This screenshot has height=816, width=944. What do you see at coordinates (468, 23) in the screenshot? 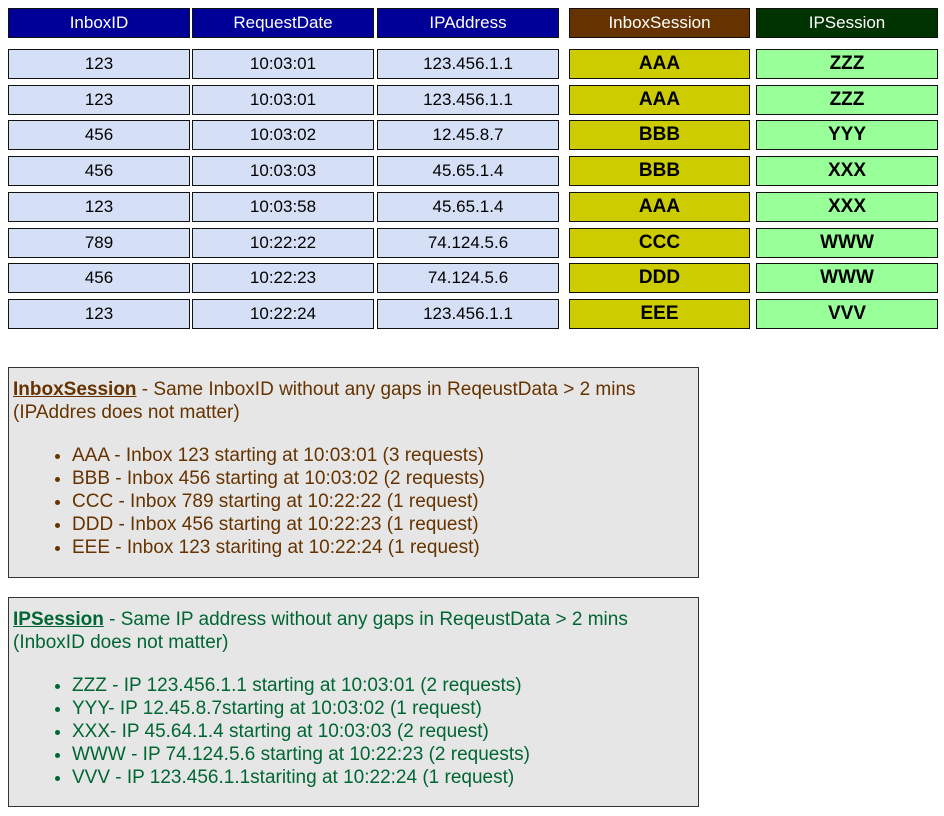
I see `column-header-ip-address: IPAddress` at bounding box center [468, 23].